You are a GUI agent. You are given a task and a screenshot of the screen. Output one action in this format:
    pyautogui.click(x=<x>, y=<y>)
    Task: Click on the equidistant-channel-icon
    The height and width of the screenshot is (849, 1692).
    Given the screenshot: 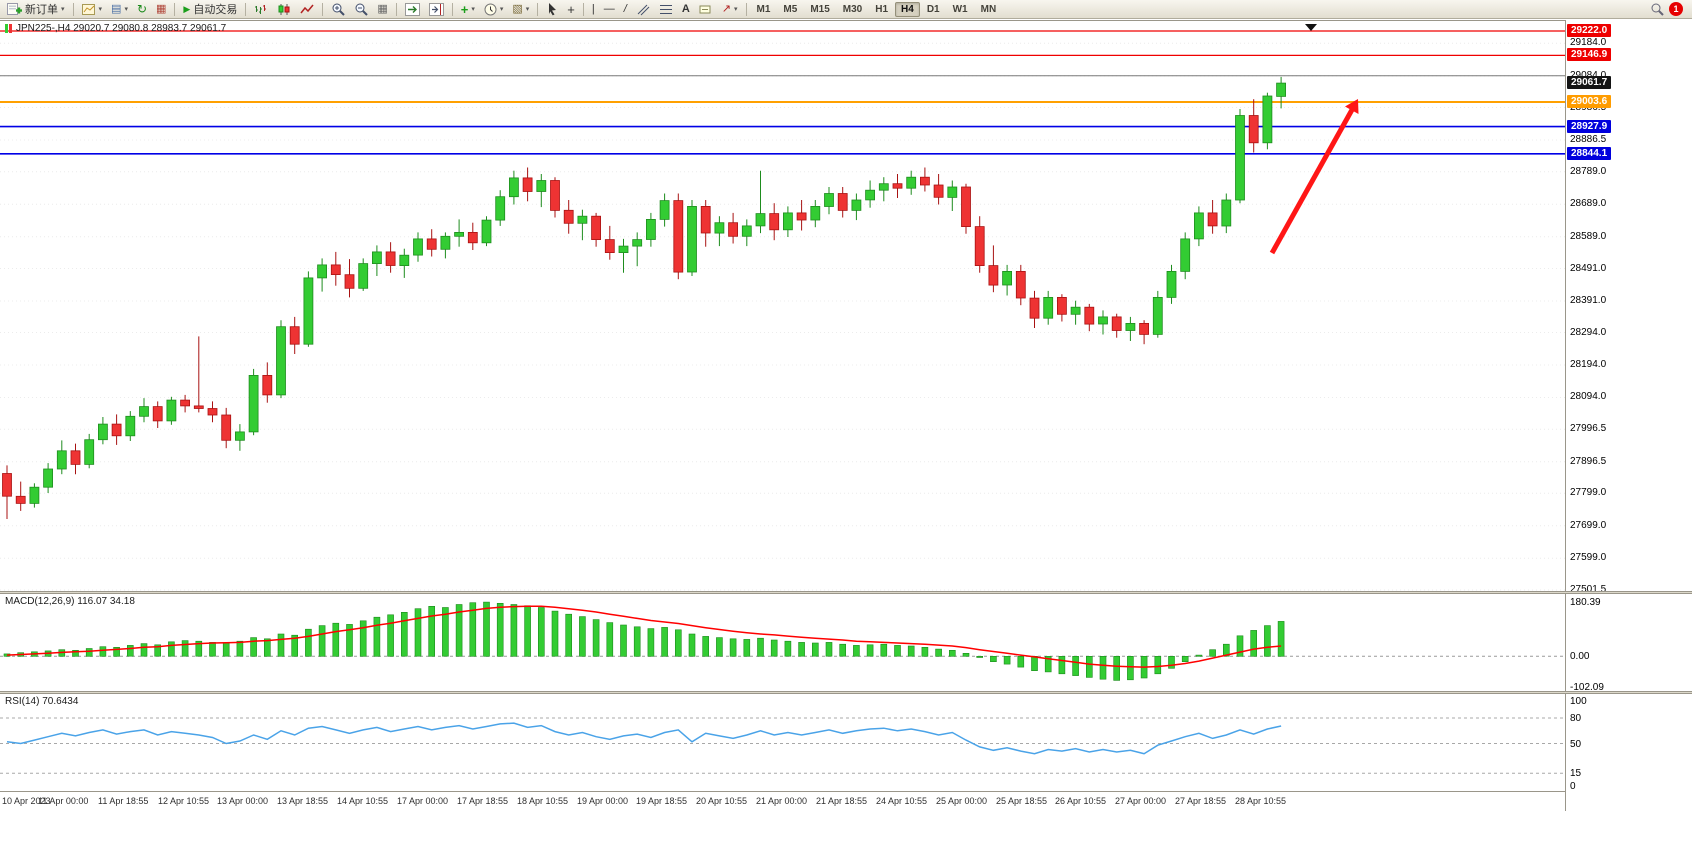 What is the action you would take?
    pyautogui.click(x=643, y=9)
    